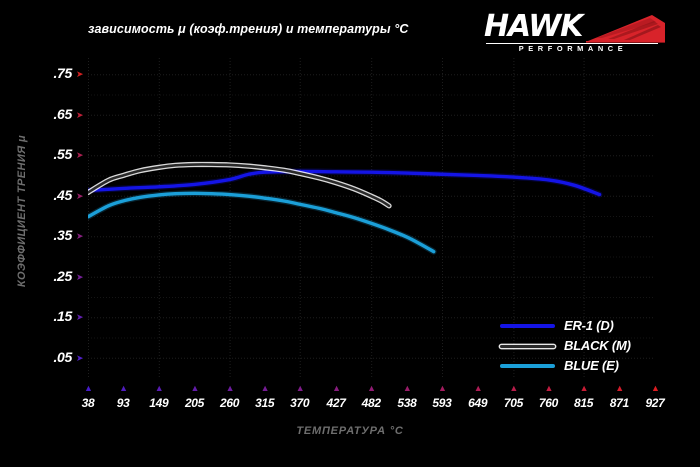 The width and height of the screenshot is (700, 467). What do you see at coordinates (572, 43) in the screenshot?
I see `logo-divider` at bounding box center [572, 43].